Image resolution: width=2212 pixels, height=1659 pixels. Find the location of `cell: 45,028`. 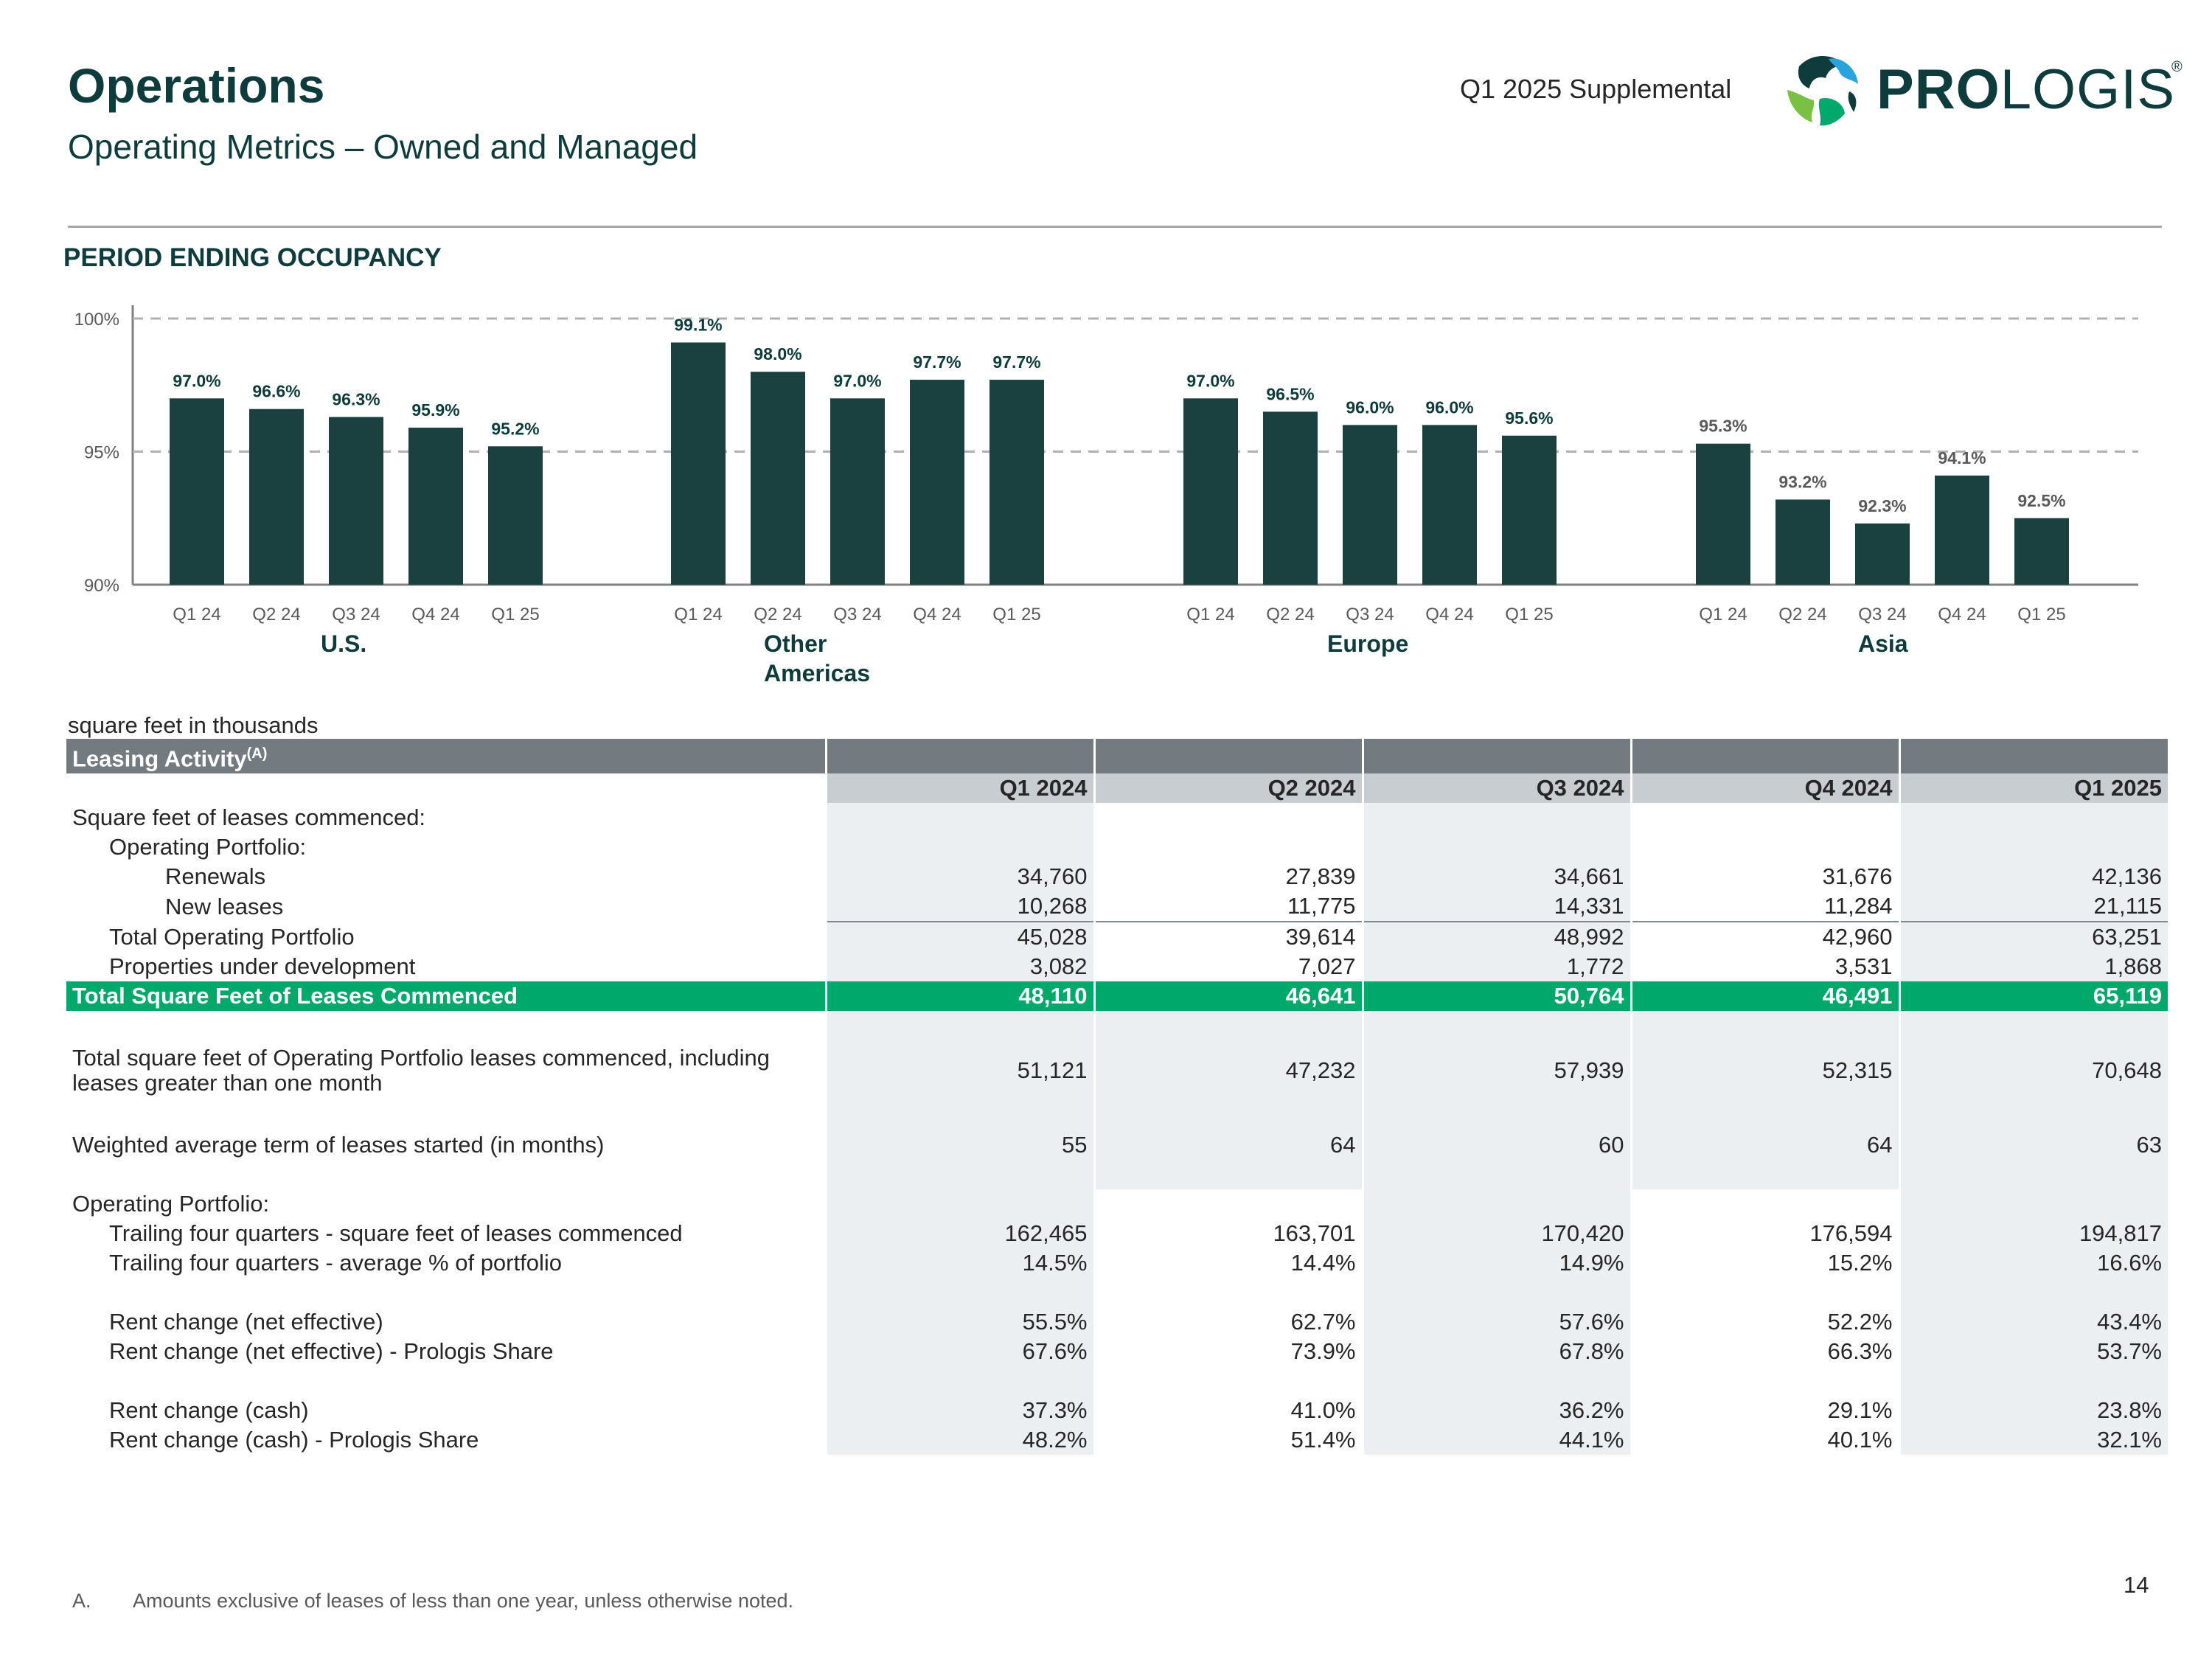

cell: 45,028 is located at coordinates (959, 937).